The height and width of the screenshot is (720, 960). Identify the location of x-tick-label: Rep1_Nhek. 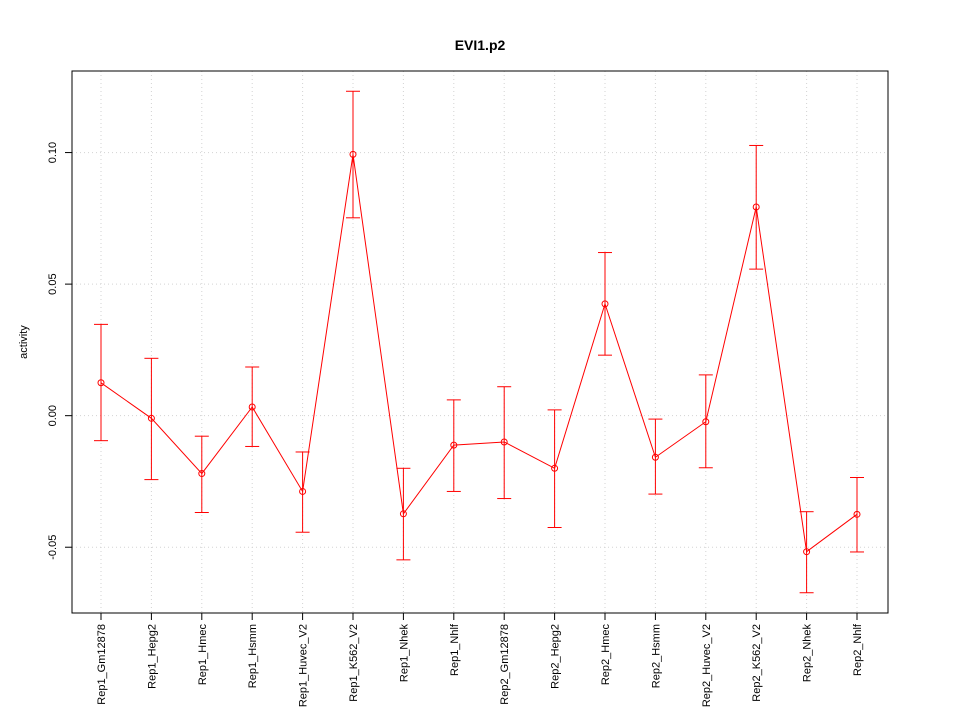
(404, 653).